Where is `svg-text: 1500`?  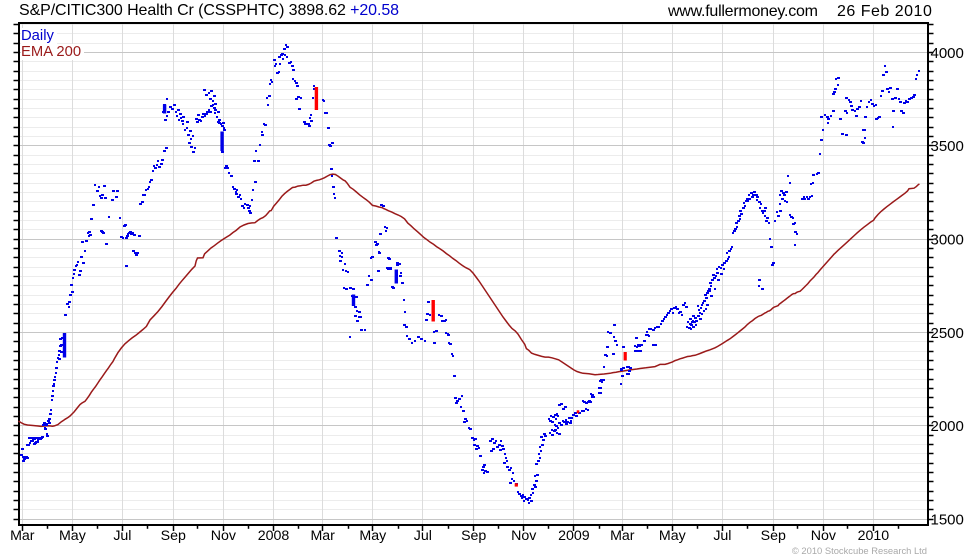 svg-text: 1500 is located at coordinates (947, 519).